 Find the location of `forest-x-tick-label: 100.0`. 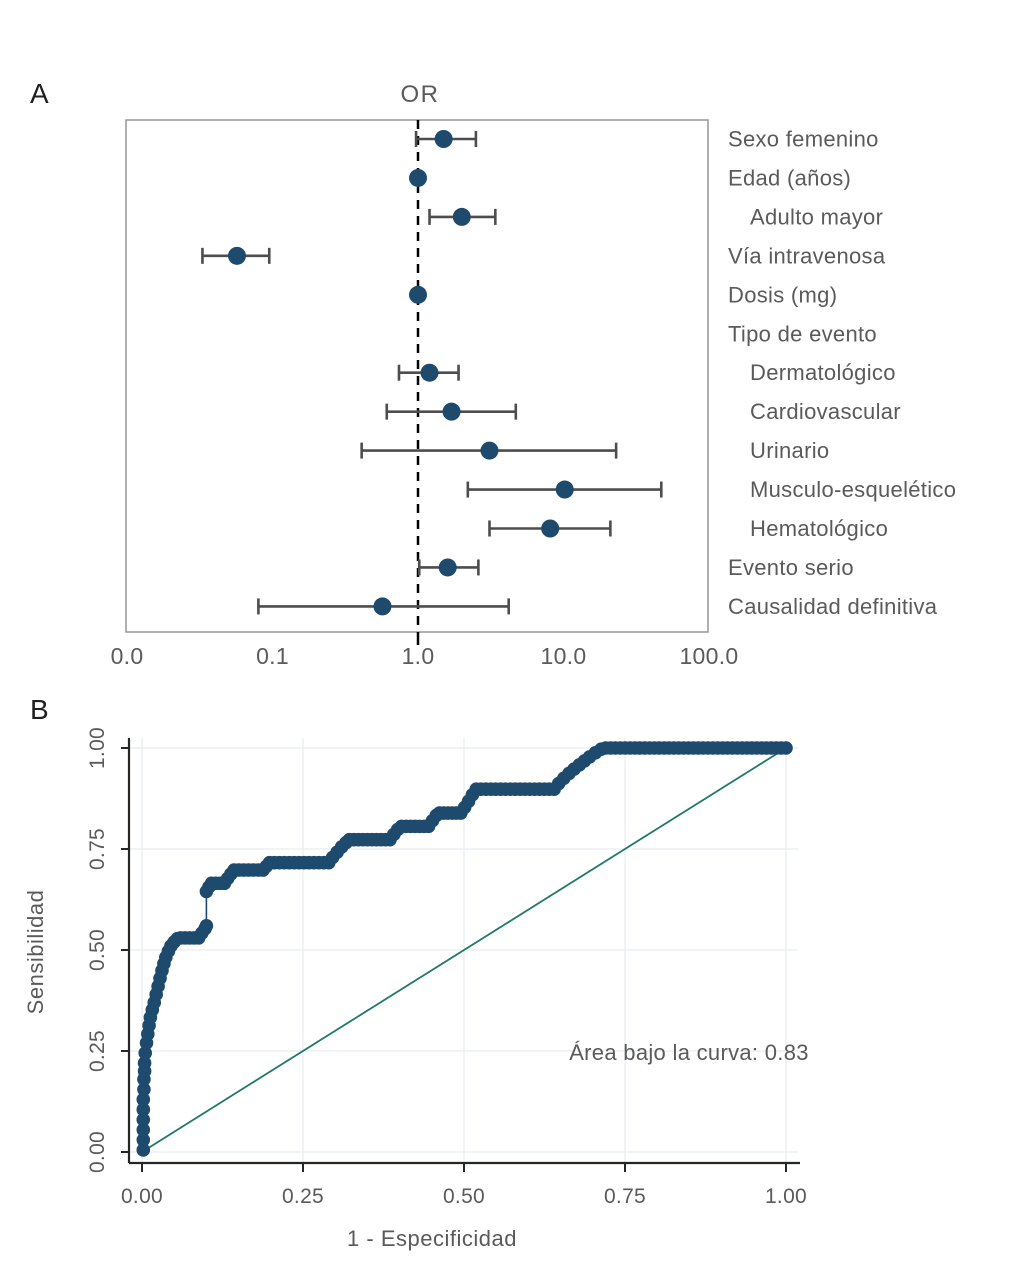

forest-x-tick-label: 100.0 is located at coordinates (708, 656).